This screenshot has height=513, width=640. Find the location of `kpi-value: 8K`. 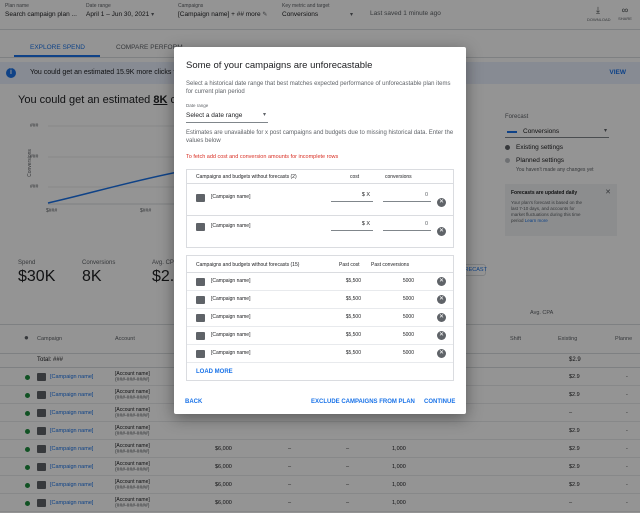

kpi-value: 8K is located at coordinates (92, 276).